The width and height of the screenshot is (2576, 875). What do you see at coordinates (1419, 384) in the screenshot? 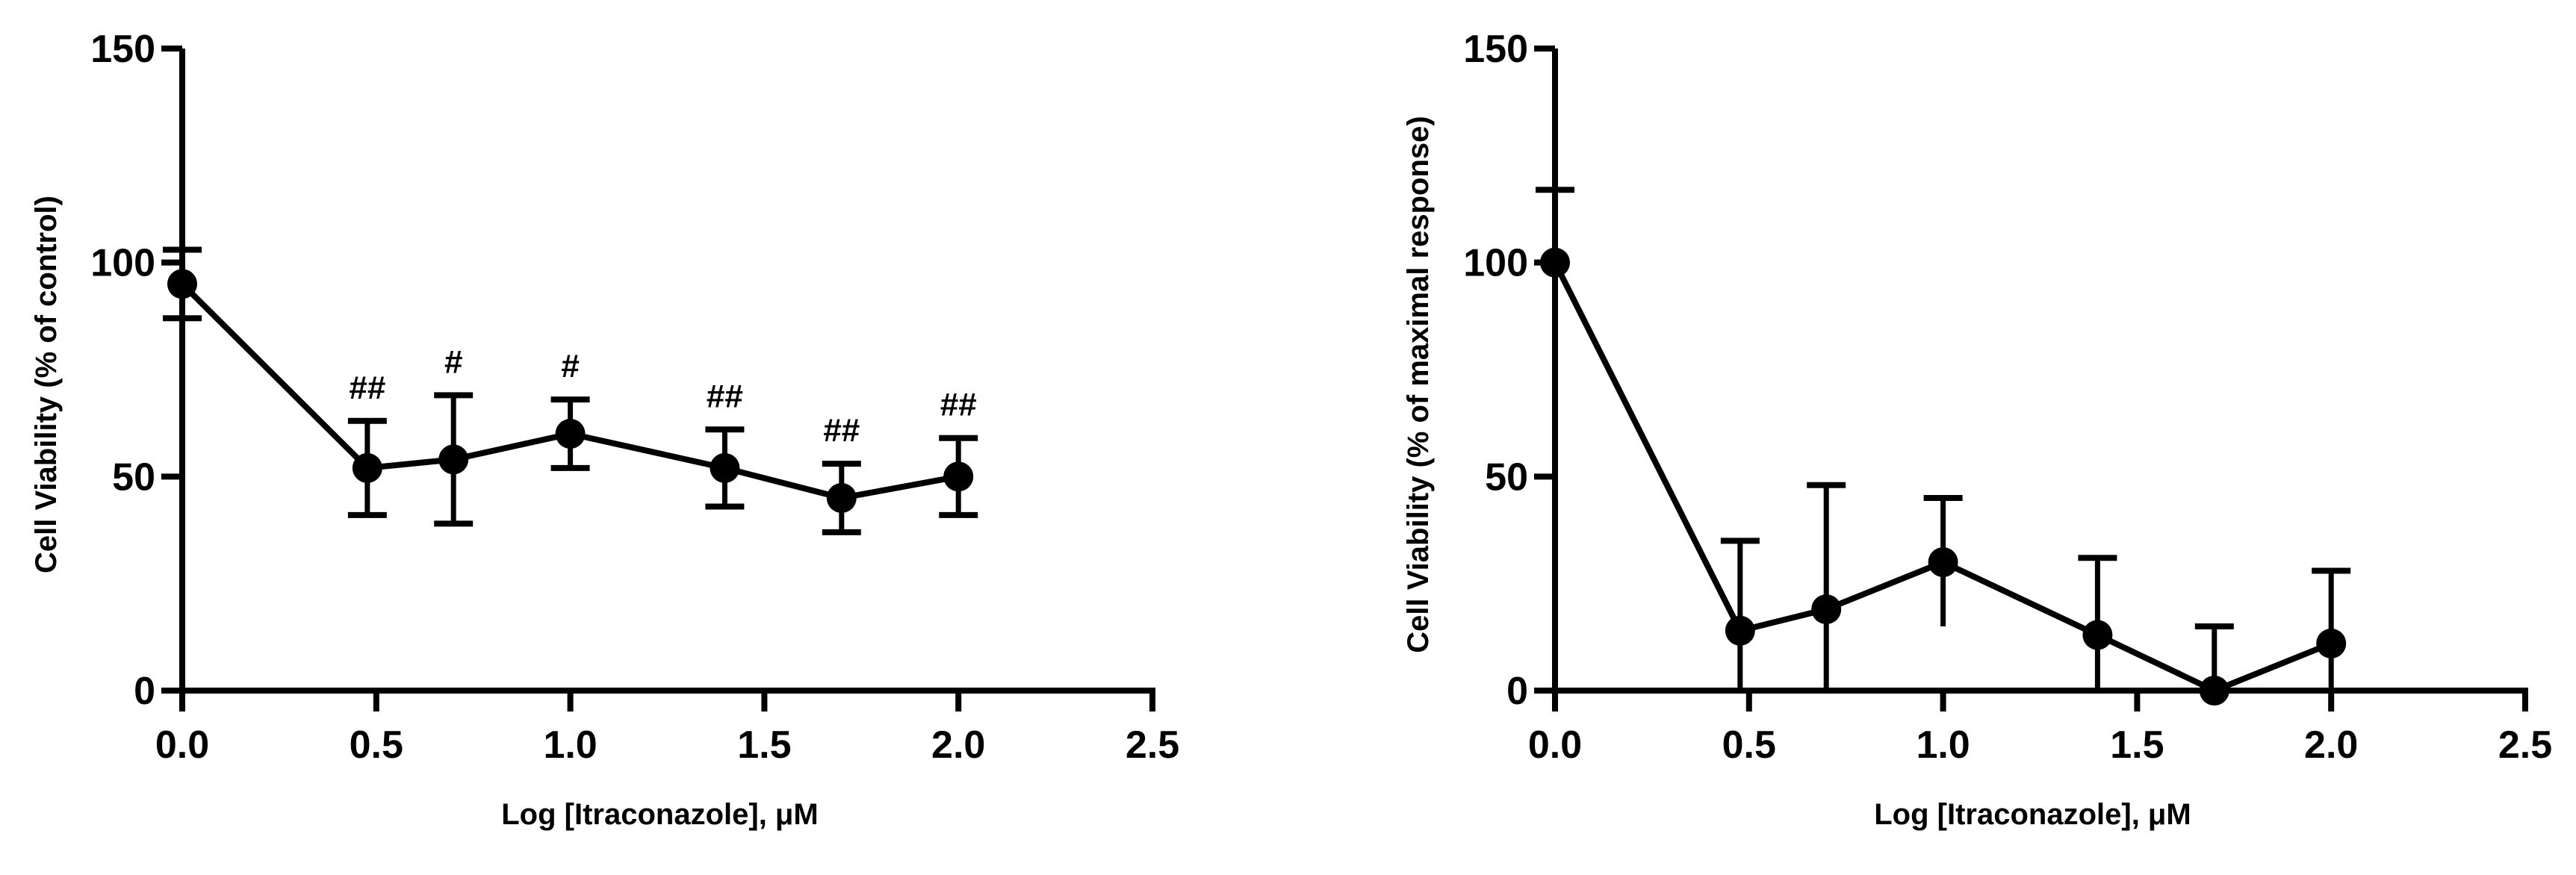
I see `y-axis-title: Cell Viability (% of maximal response)` at bounding box center [1419, 384].